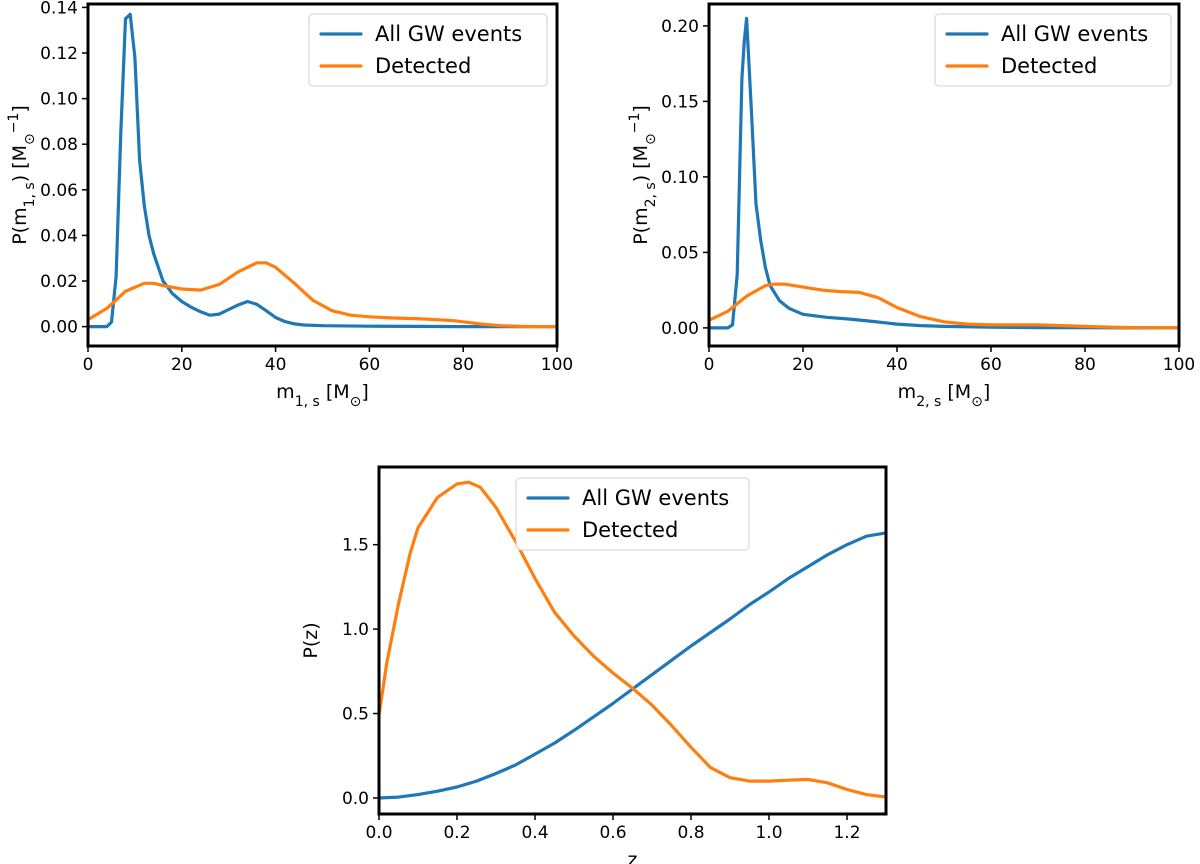 The height and width of the screenshot is (864, 1200). Describe the element at coordinates (307, 402) in the screenshot. I see `xlabel-sub: 1, s` at that location.